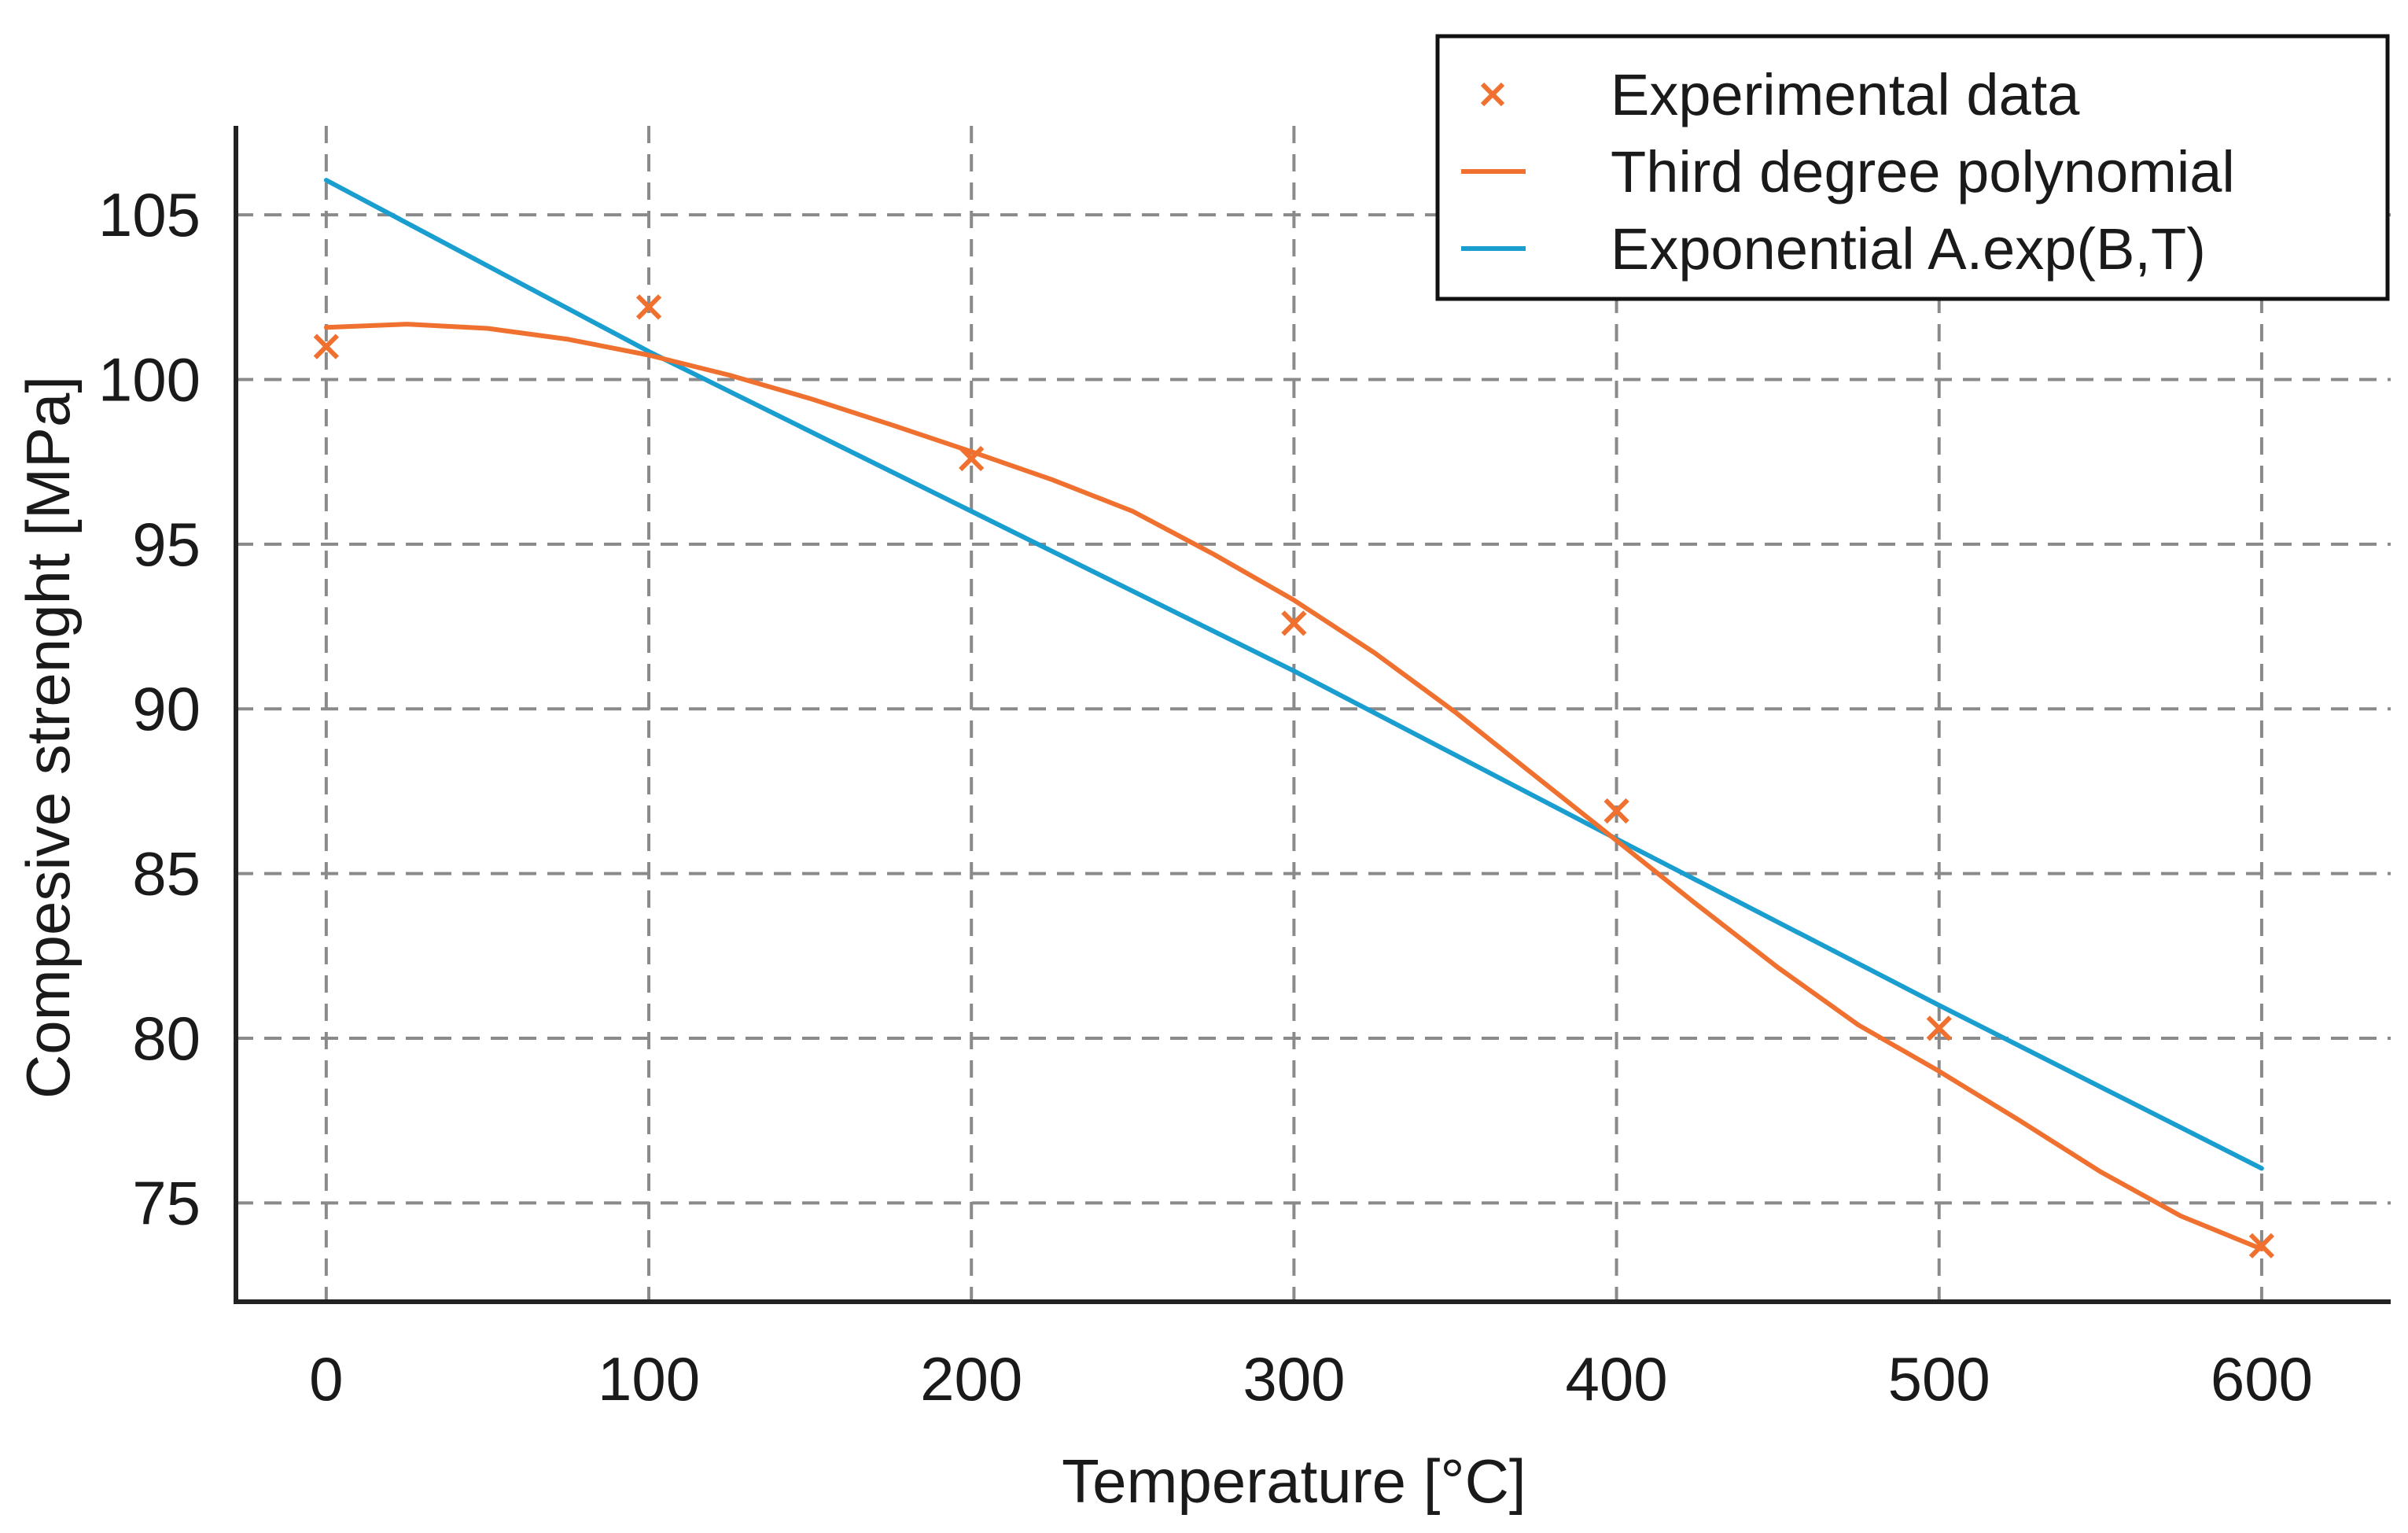 Image resolution: width=2408 pixels, height=1533 pixels. I want to click on x-tick-label: 200, so click(971, 1378).